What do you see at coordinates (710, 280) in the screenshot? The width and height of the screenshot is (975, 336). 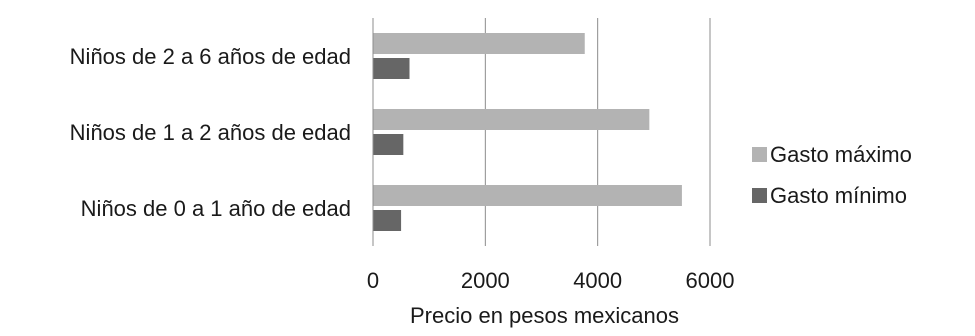 I see `x-tick-6000: 6000` at bounding box center [710, 280].